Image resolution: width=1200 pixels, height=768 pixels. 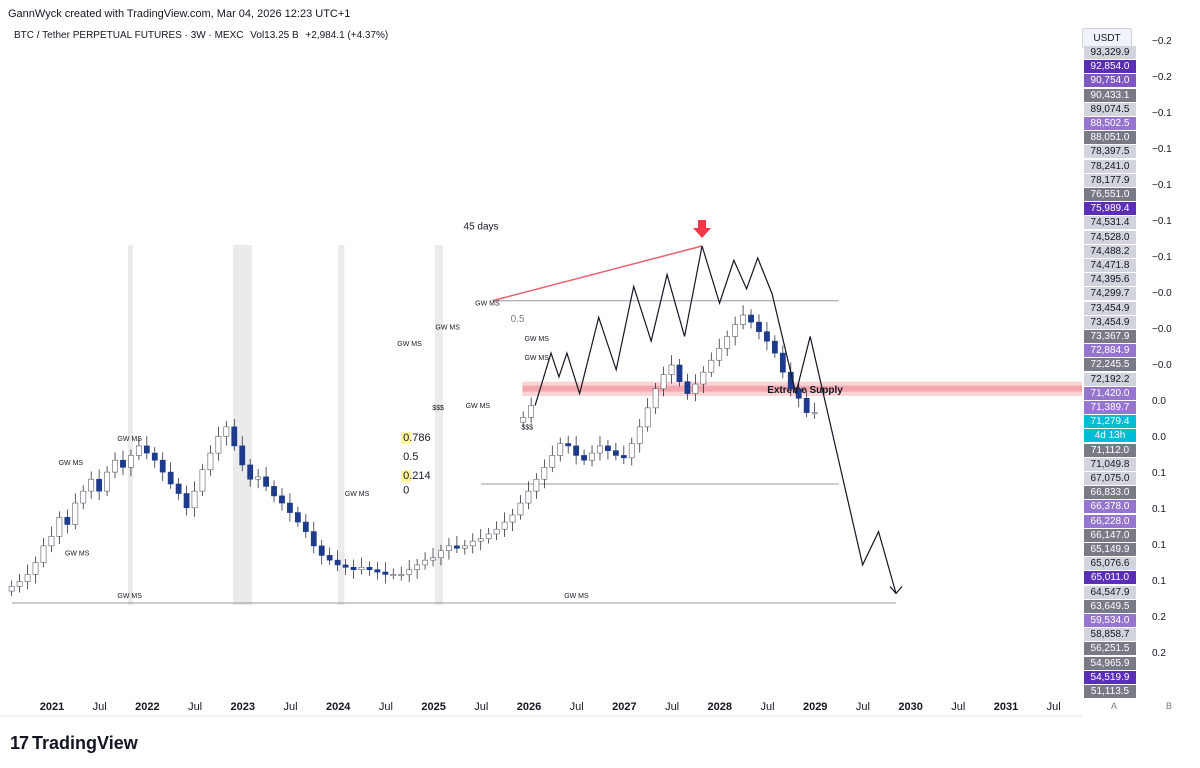 What do you see at coordinates (1107, 38) in the screenshot?
I see `currency-badge: USDT` at bounding box center [1107, 38].